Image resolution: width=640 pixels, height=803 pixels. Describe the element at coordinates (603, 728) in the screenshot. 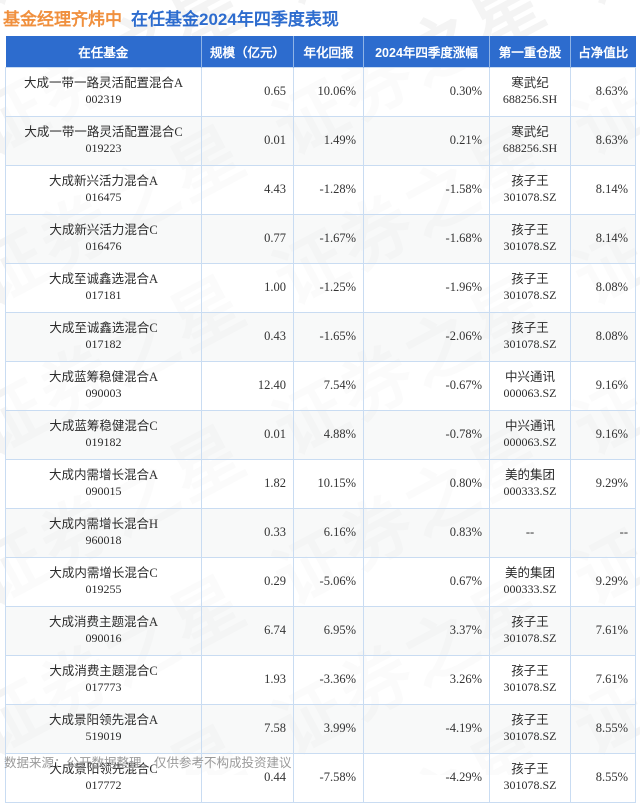

I see `cell-net-value-pct: 8.55%` at that location.